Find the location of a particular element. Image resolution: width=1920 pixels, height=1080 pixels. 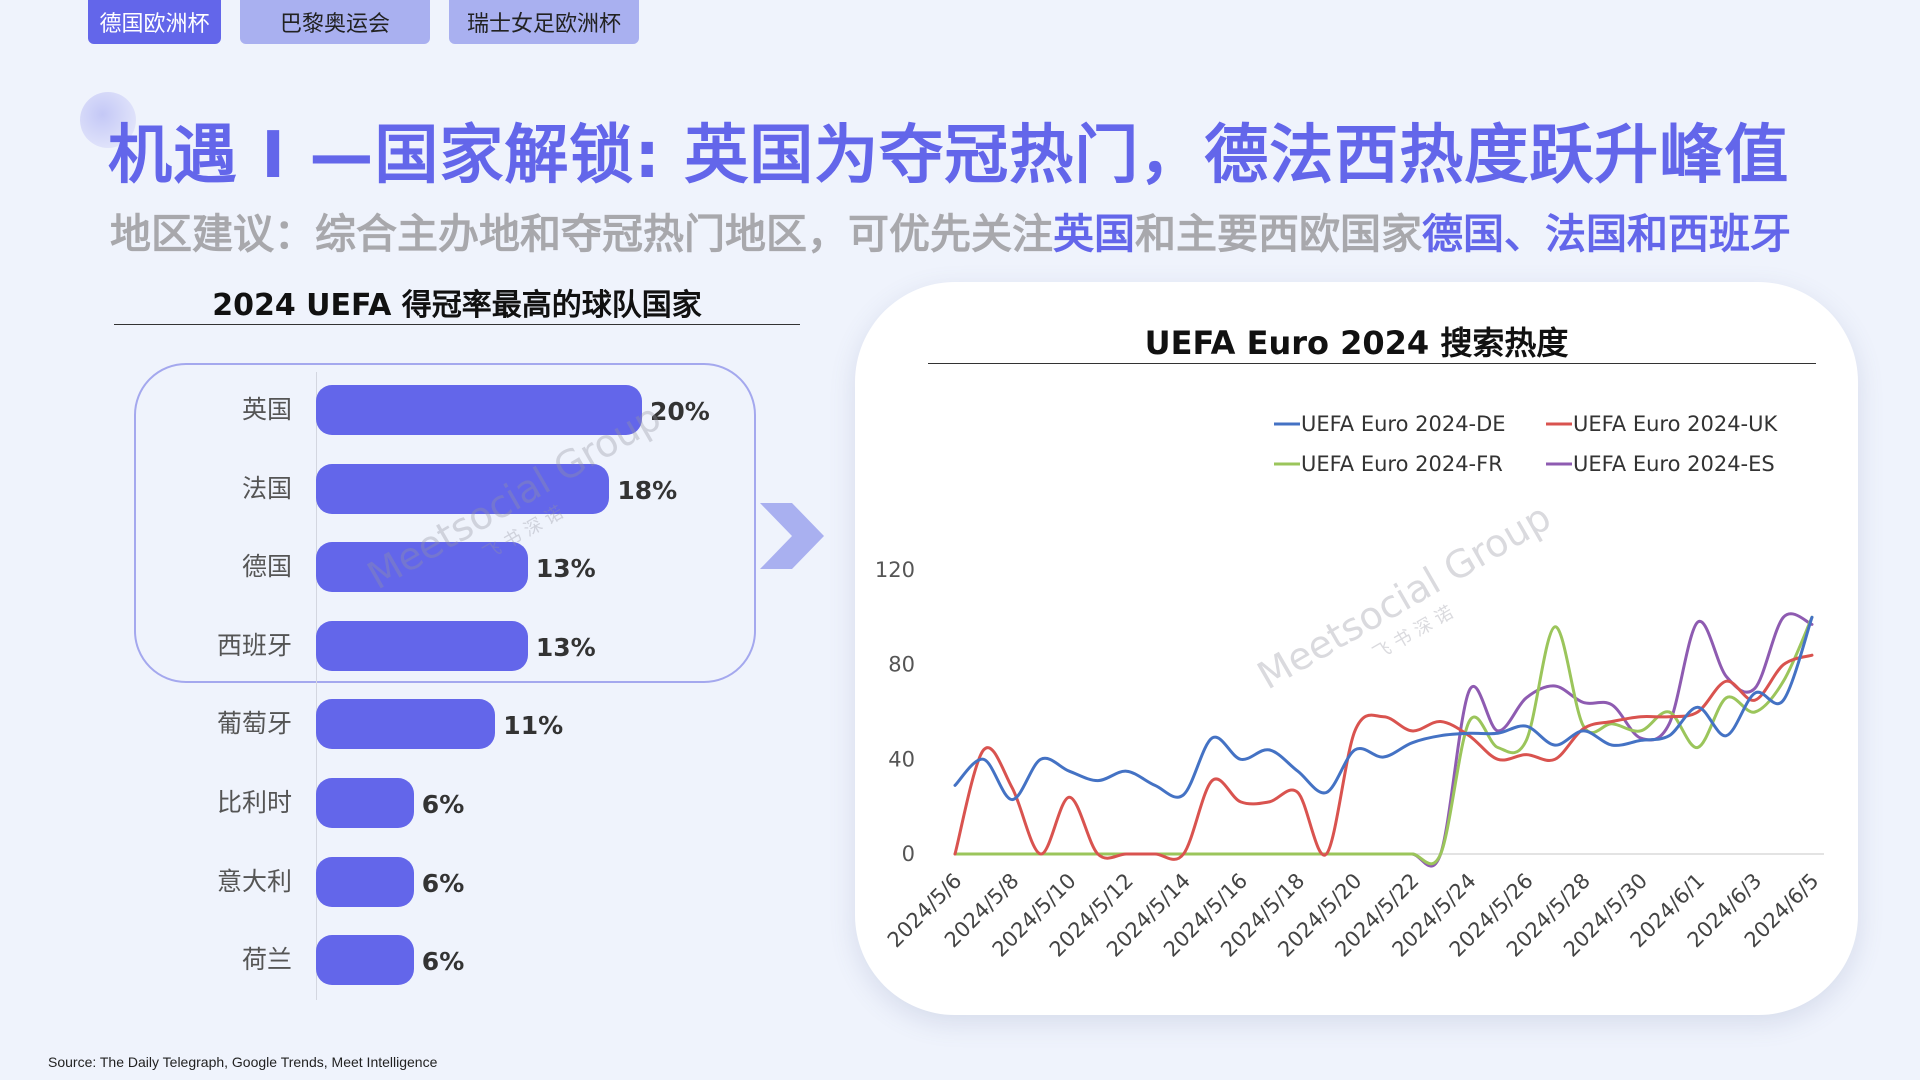

top-tab-bar: 德国欧洲杯 巴黎奥运会 瑞士女足欧洲杯 is located at coordinates (363, 22).